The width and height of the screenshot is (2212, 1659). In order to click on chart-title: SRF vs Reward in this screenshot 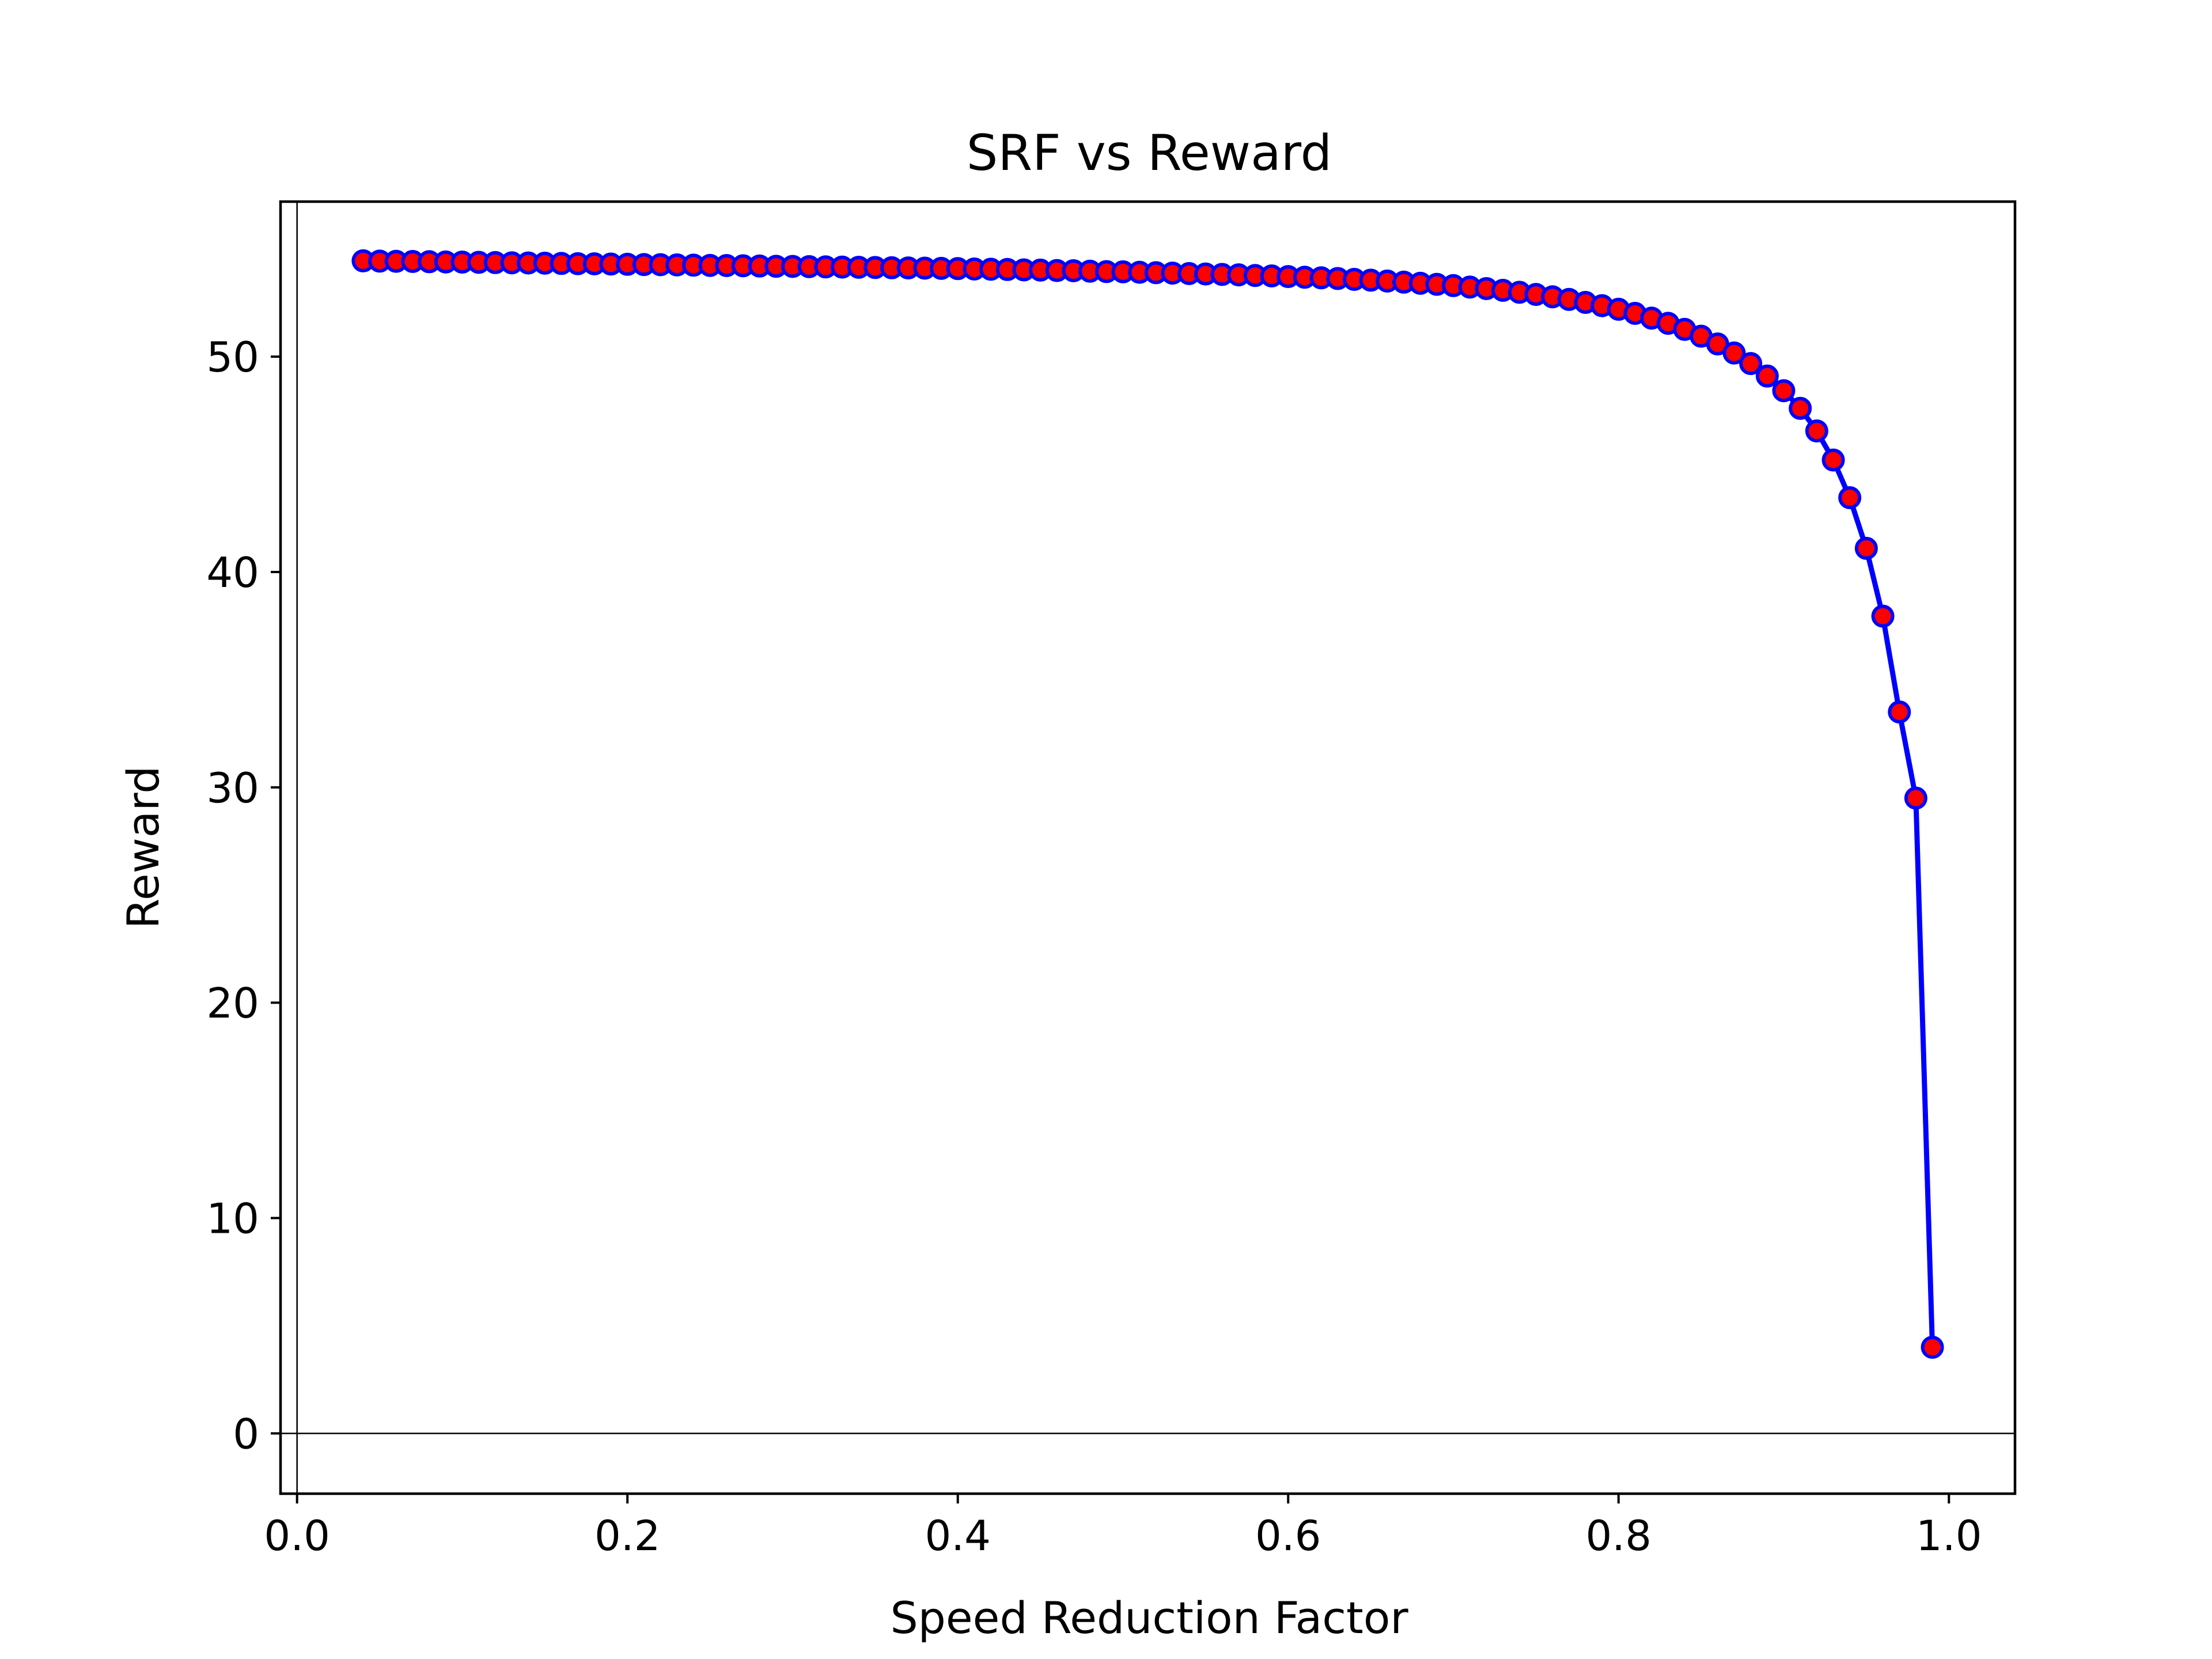, I will do `click(1149, 153)`.